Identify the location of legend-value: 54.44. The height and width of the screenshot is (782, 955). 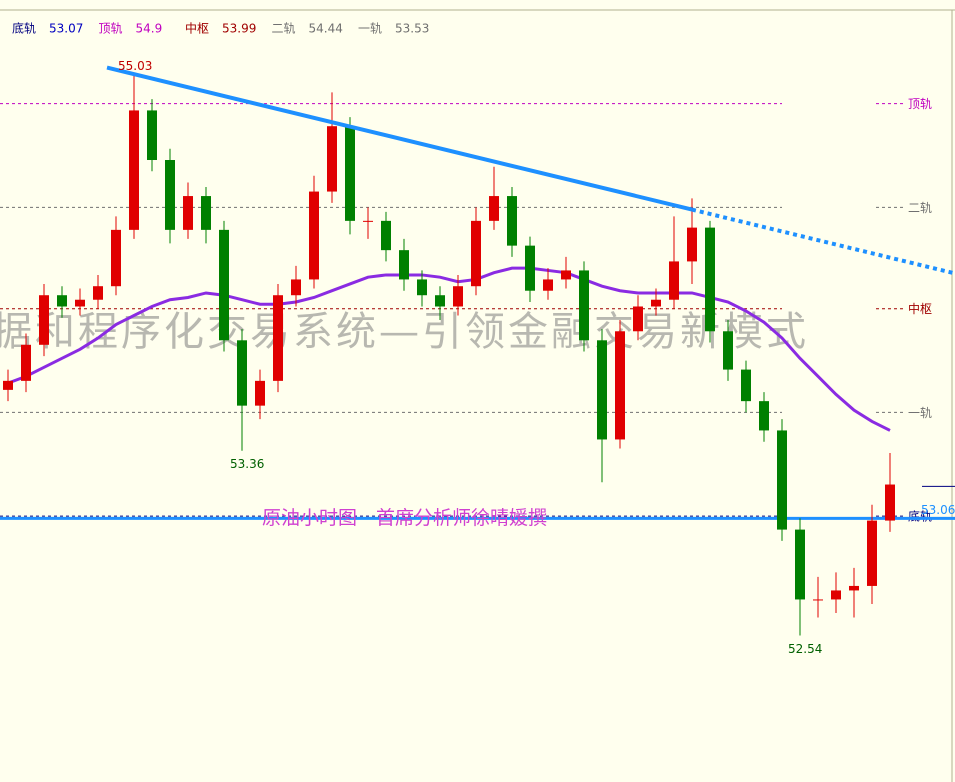
(326, 29).